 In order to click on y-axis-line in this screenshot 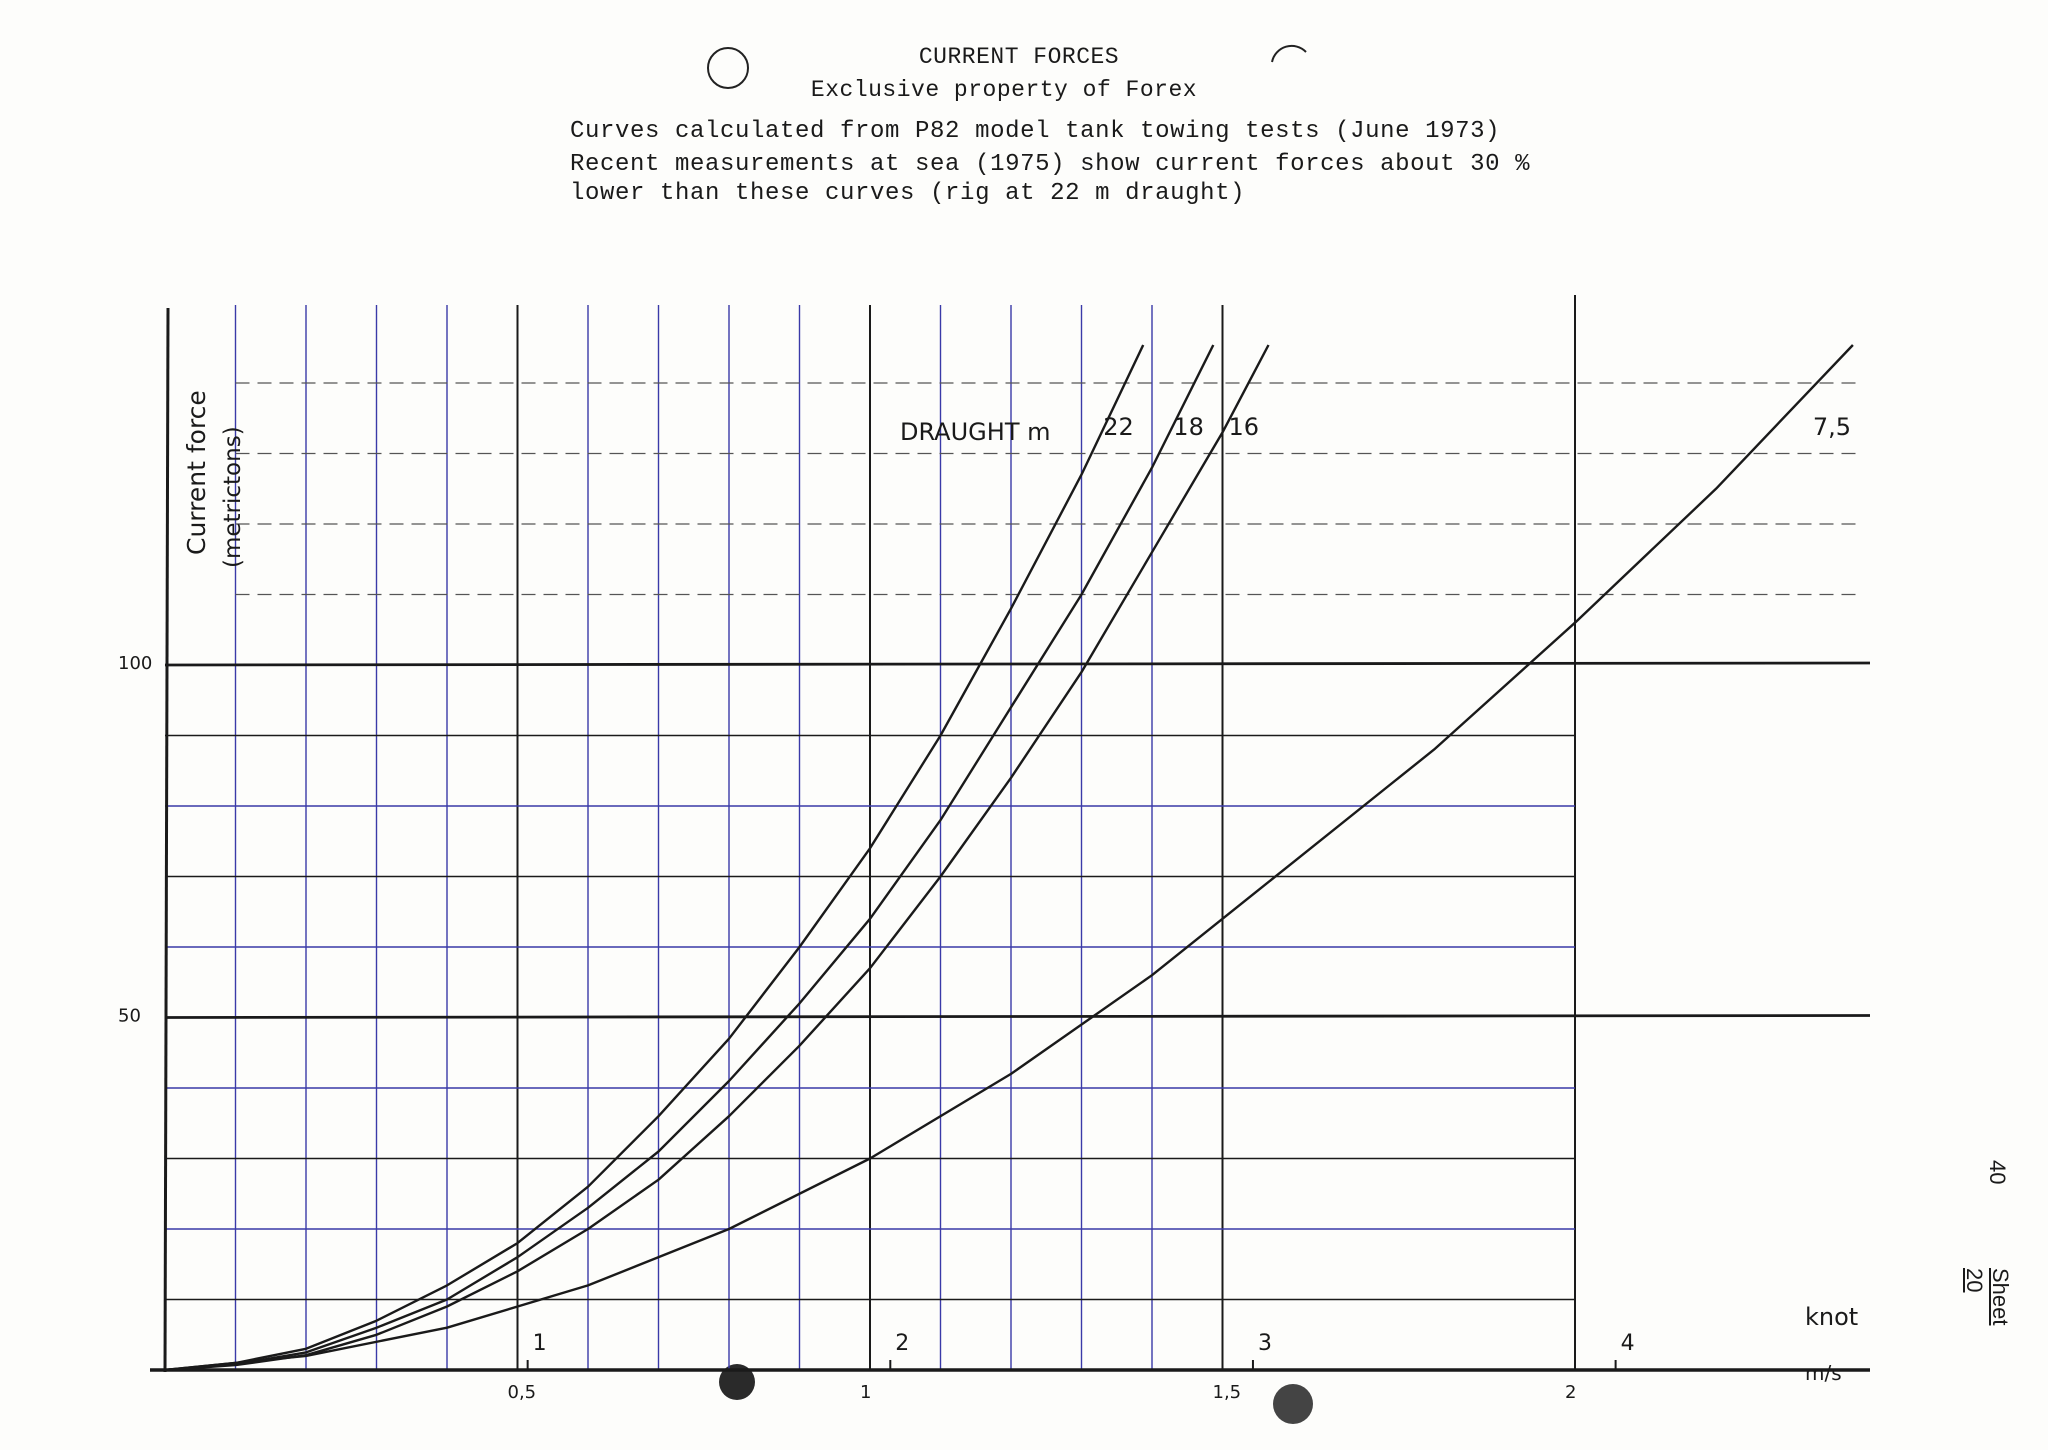, I will do `click(166, 840)`.